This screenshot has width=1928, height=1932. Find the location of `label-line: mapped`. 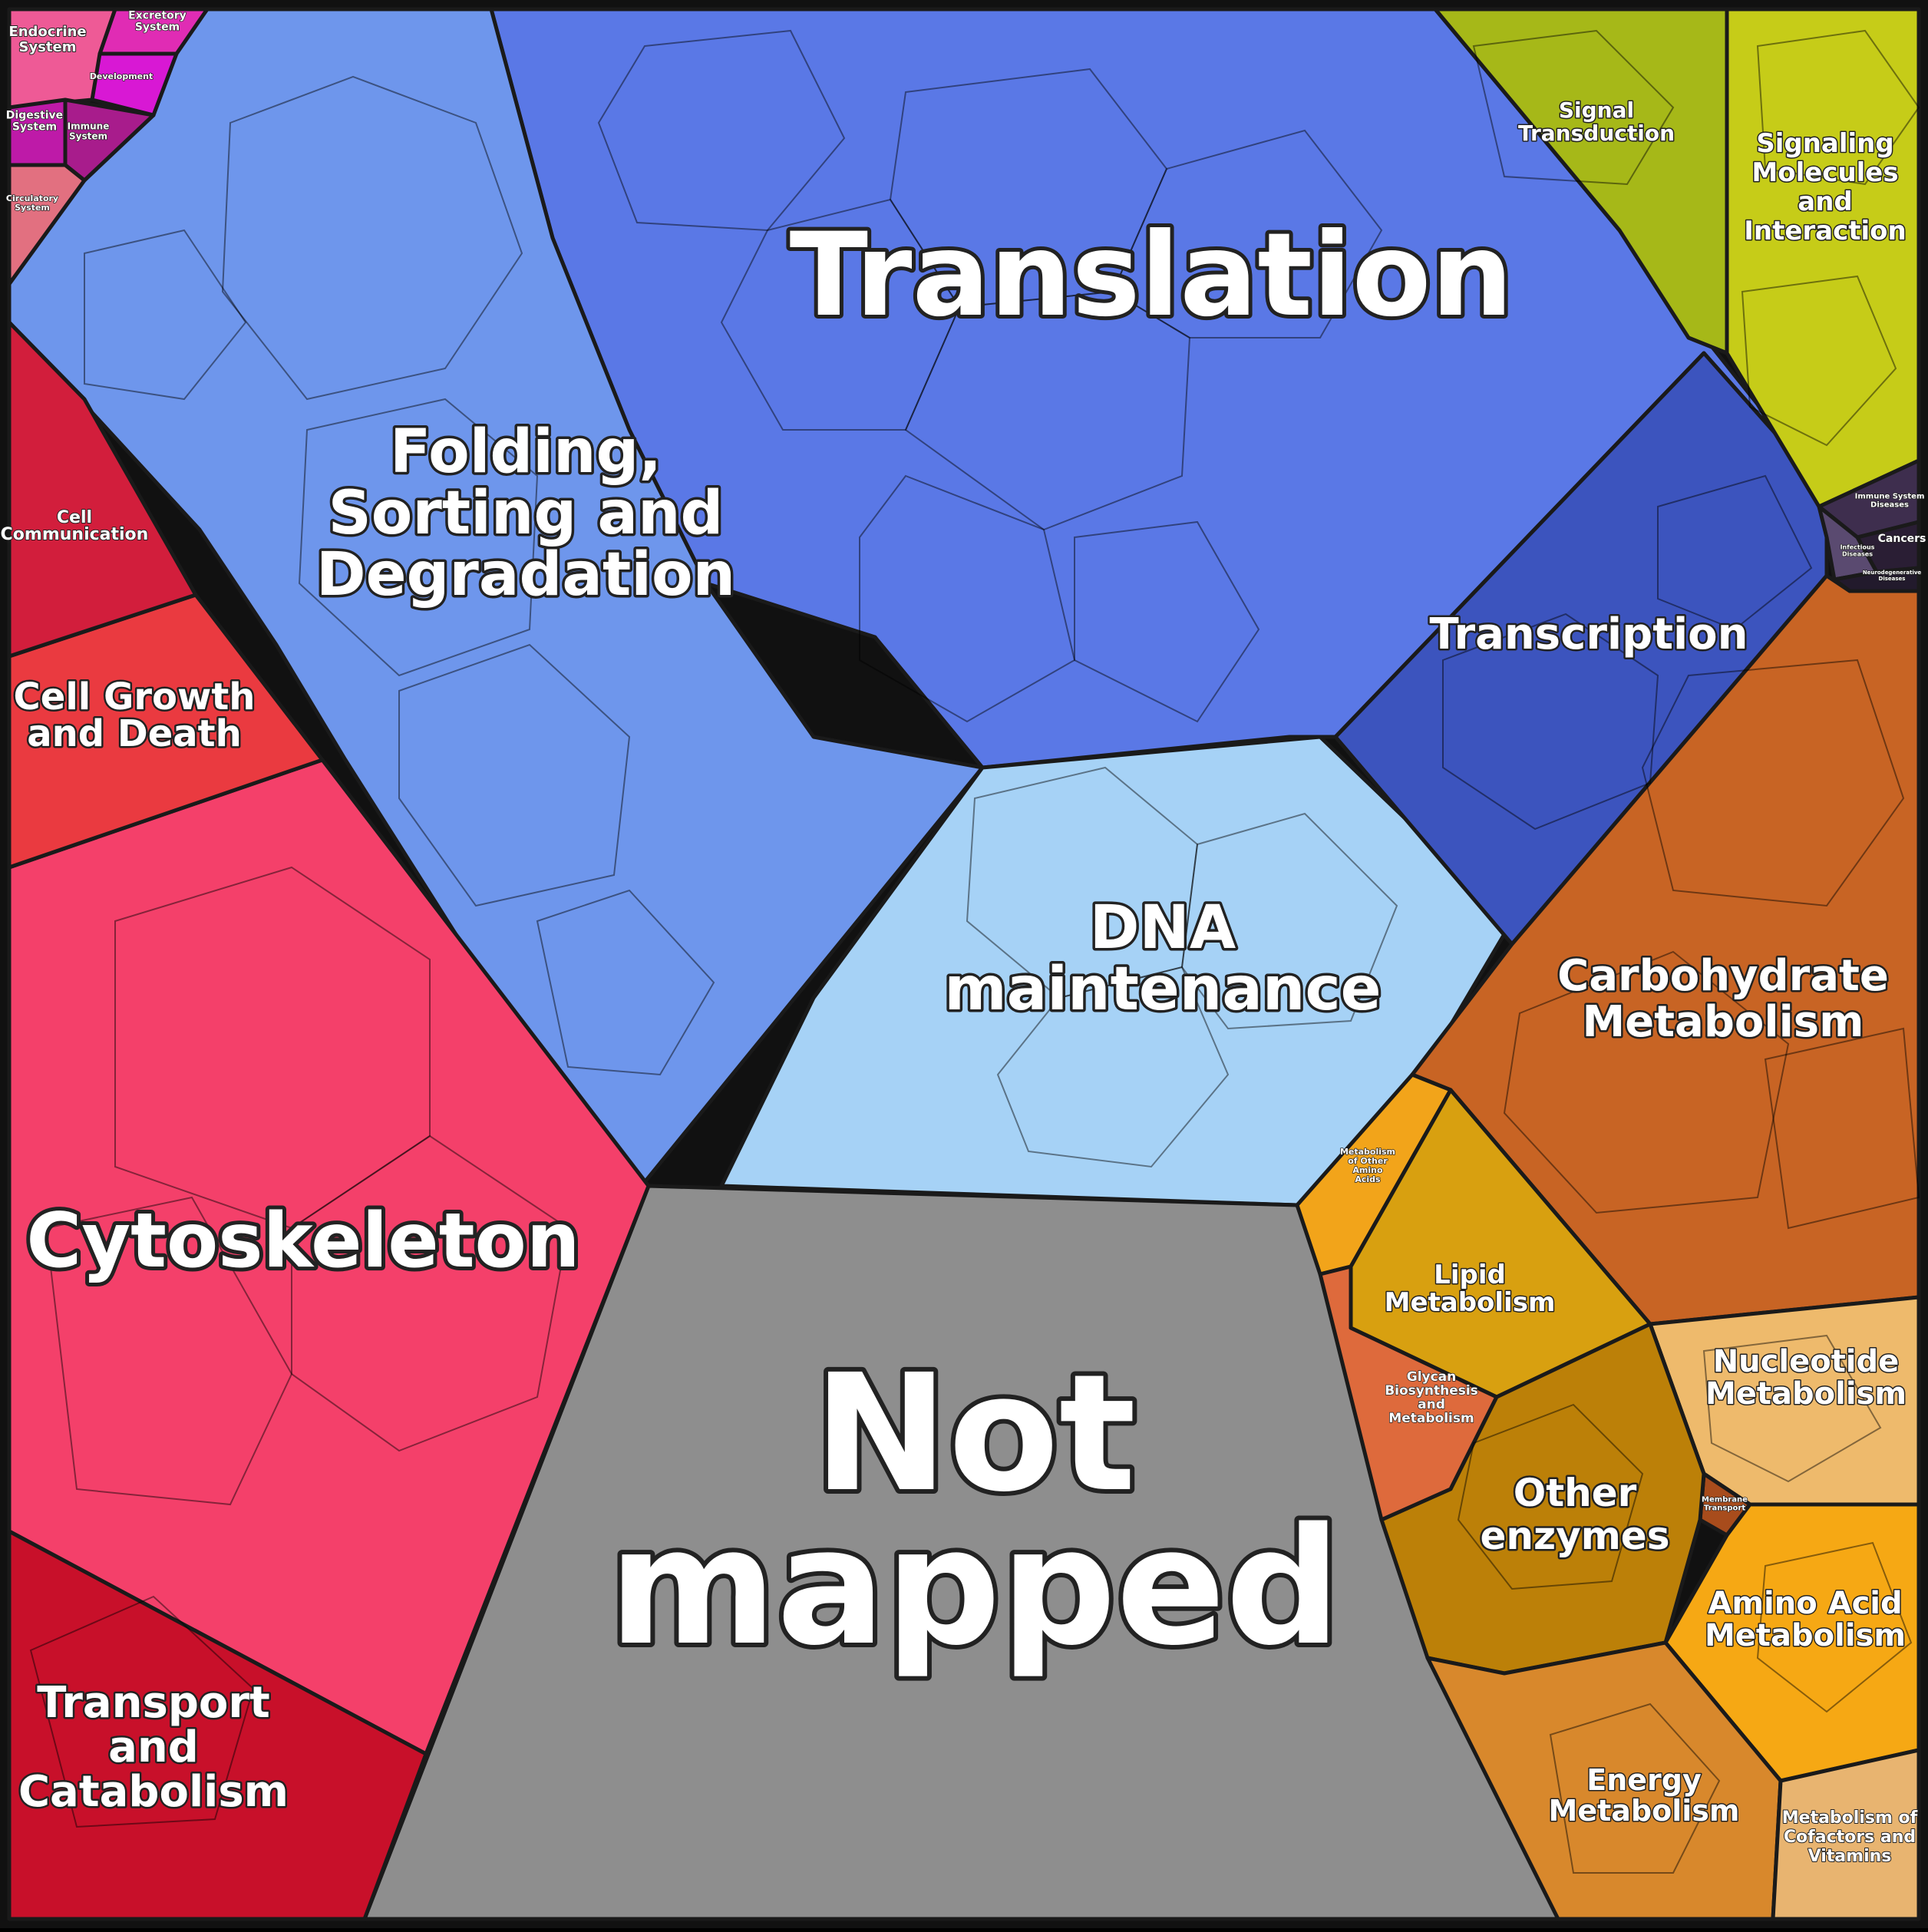

label-line: mapped is located at coordinates (975, 1587).